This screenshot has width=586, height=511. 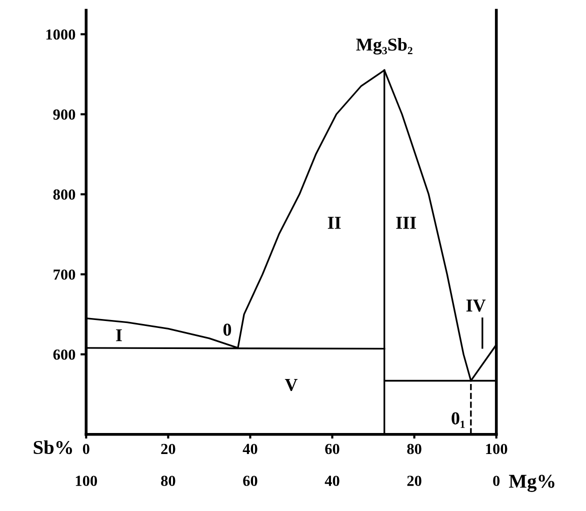 I want to click on annotation: III, so click(x=406, y=222).